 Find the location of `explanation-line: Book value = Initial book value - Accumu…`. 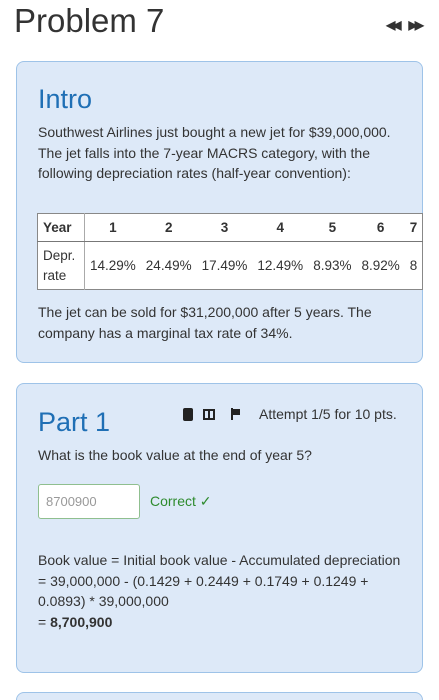

explanation-line: Book value = Initial book value - Accumu… is located at coordinates (219, 560).